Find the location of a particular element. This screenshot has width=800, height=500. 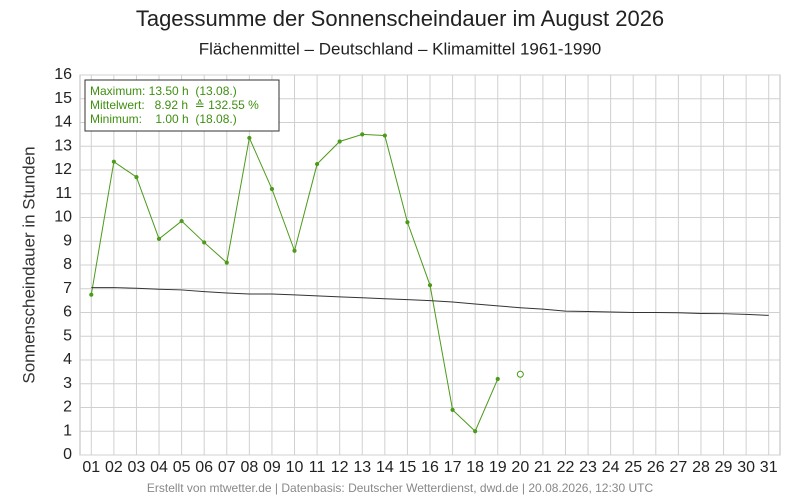

x-tick-label: 18 is located at coordinates (475, 467).